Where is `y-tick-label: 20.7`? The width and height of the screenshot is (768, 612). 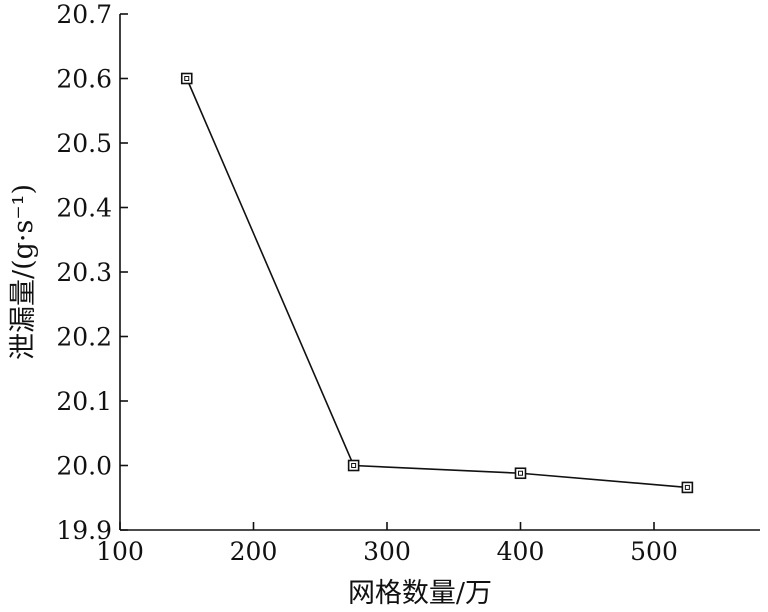
y-tick-label: 20.7 is located at coordinates (84, 14).